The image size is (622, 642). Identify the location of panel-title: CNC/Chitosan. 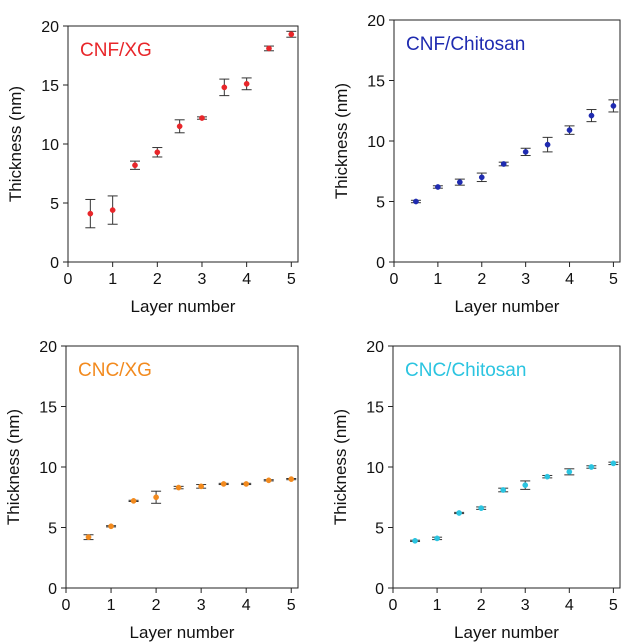
(465, 370).